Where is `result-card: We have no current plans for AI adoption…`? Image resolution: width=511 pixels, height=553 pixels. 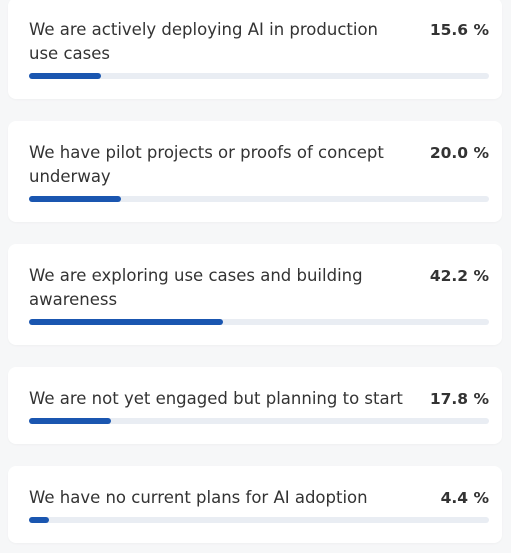
result-card: We have no current plans for AI adoption… is located at coordinates (255, 504).